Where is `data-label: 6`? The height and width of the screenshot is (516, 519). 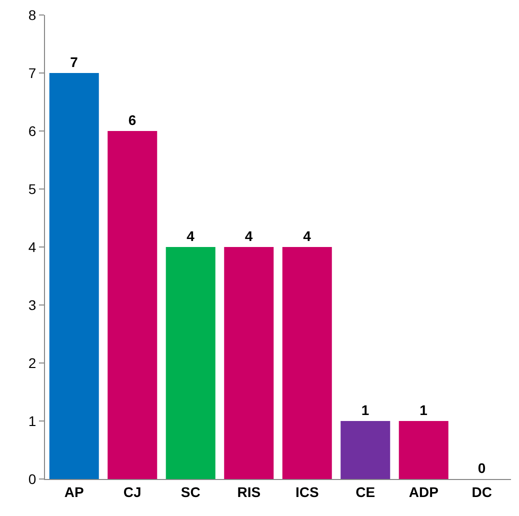 data-label: 6 is located at coordinates (132, 120).